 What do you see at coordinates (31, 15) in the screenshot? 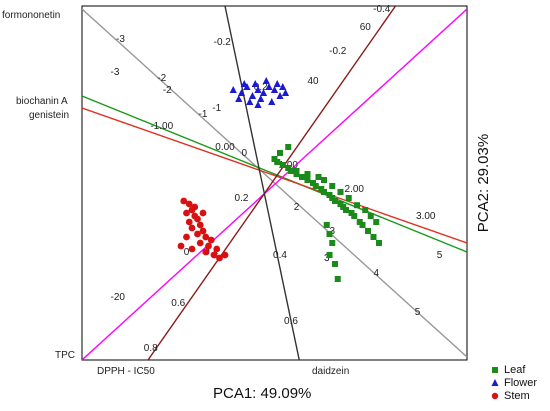
I see `label-formononetin: formononetin` at bounding box center [31, 15].